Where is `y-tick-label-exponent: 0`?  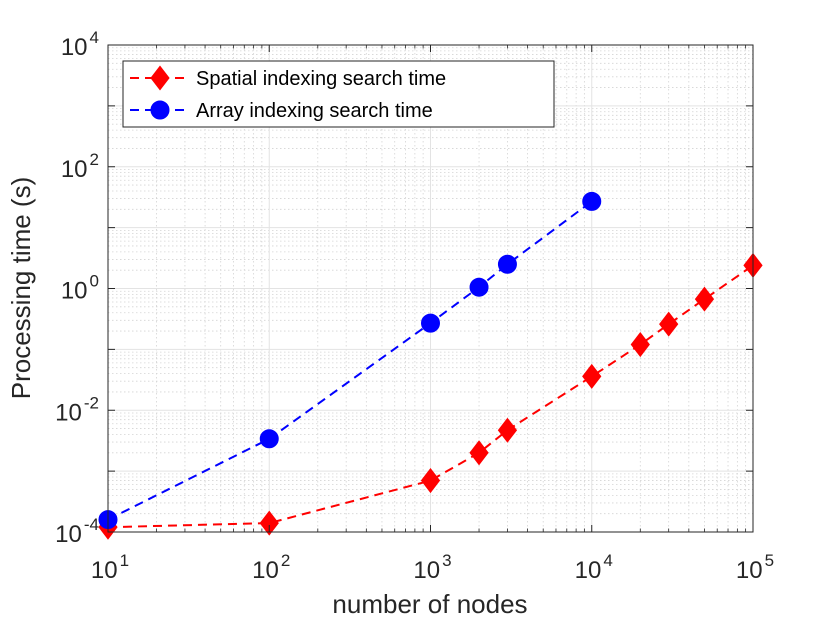 y-tick-label-exponent: 0 is located at coordinates (94, 281).